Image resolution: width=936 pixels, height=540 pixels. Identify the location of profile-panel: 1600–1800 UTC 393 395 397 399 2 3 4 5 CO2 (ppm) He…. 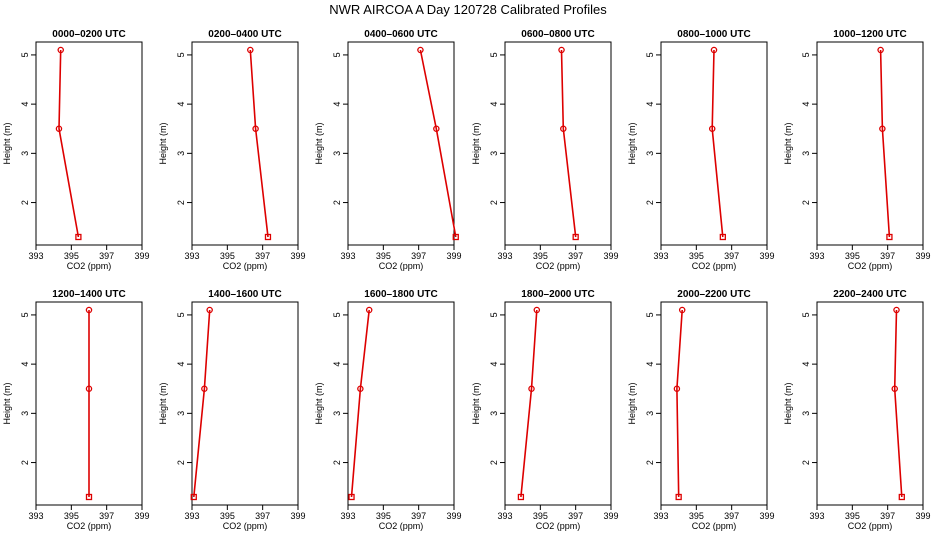
(388, 410).